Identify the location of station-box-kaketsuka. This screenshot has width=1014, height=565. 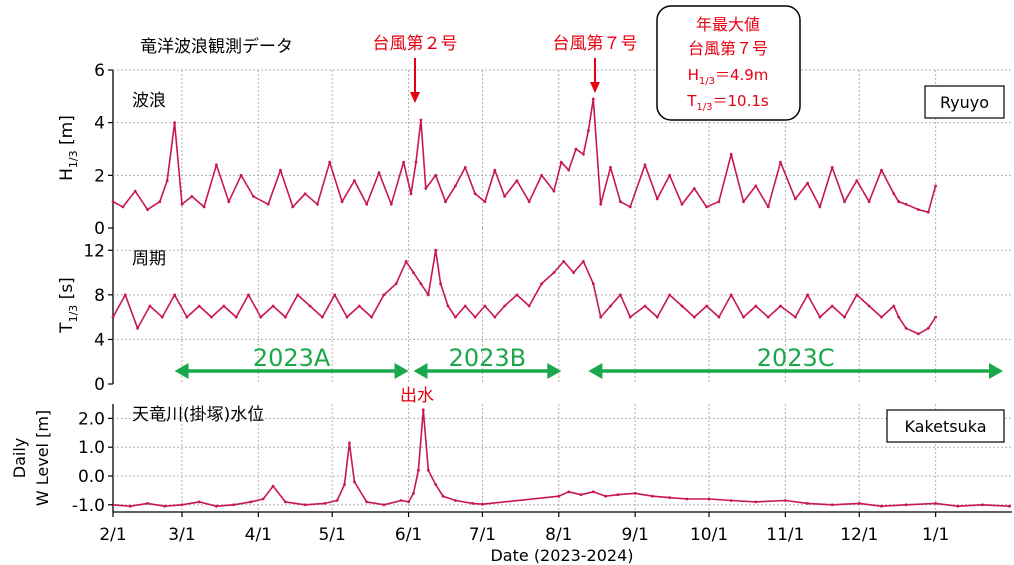
(945, 426).